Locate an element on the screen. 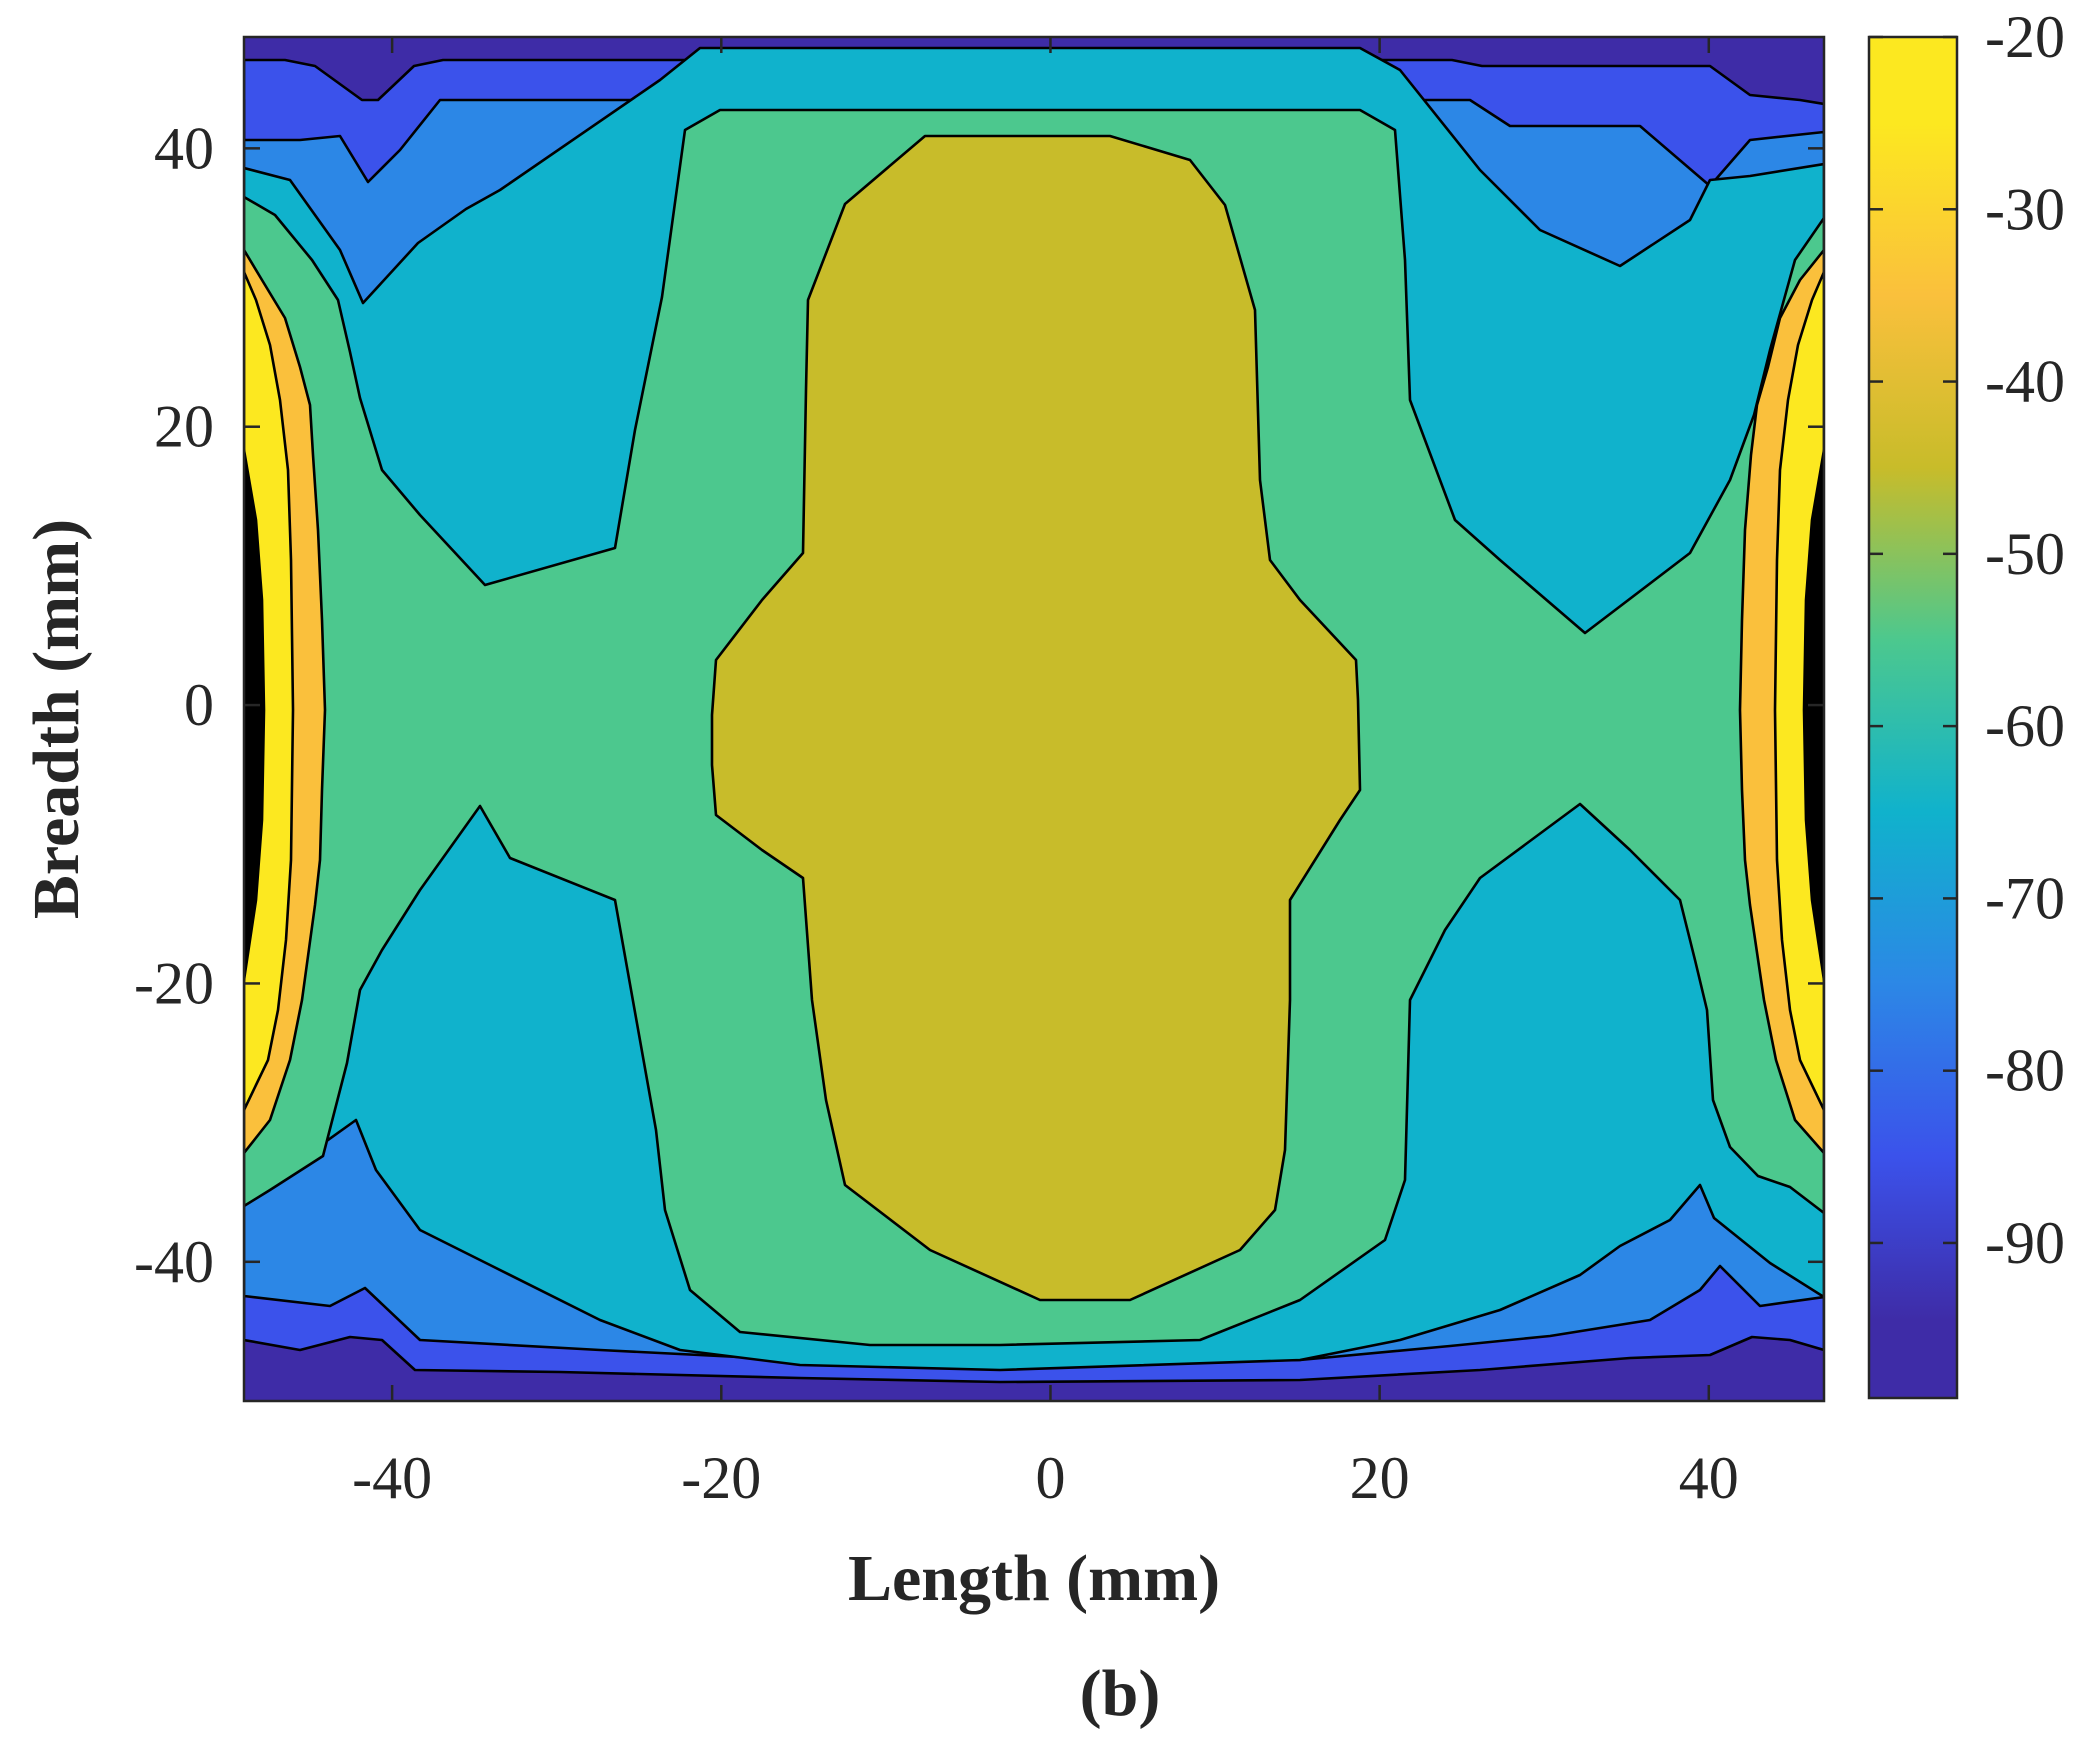 Image resolution: width=2099 pixels, height=1751 pixels. x-tick-label: 40 is located at coordinates (1709, 1478).